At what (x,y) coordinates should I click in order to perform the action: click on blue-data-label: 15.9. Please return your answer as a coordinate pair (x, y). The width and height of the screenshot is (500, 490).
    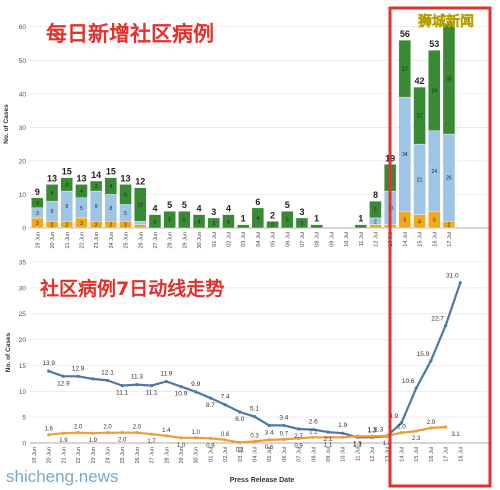
    Looking at the image, I should click on (423, 354).